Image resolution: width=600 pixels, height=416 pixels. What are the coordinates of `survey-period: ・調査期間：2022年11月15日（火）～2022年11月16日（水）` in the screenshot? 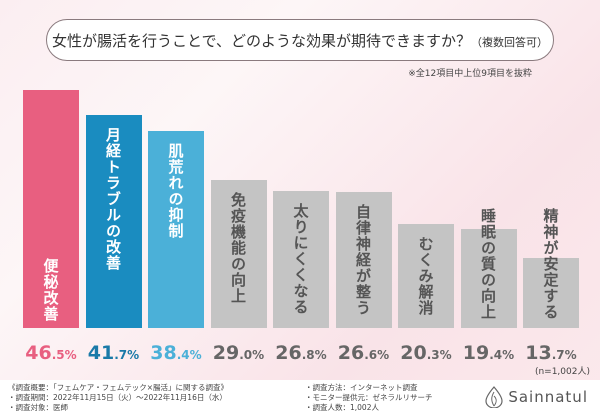 It's located at (117, 397).